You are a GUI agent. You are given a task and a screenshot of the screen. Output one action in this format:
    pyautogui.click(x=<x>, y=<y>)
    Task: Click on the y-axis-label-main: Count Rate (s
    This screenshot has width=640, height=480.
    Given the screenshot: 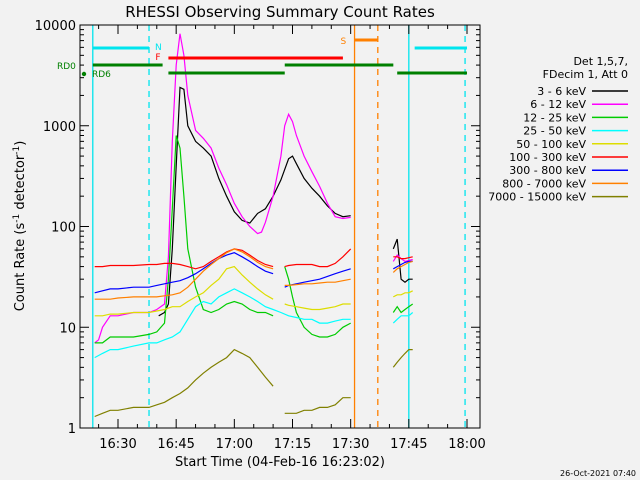 What is the action you would take?
    pyautogui.click(x=20, y=267)
    